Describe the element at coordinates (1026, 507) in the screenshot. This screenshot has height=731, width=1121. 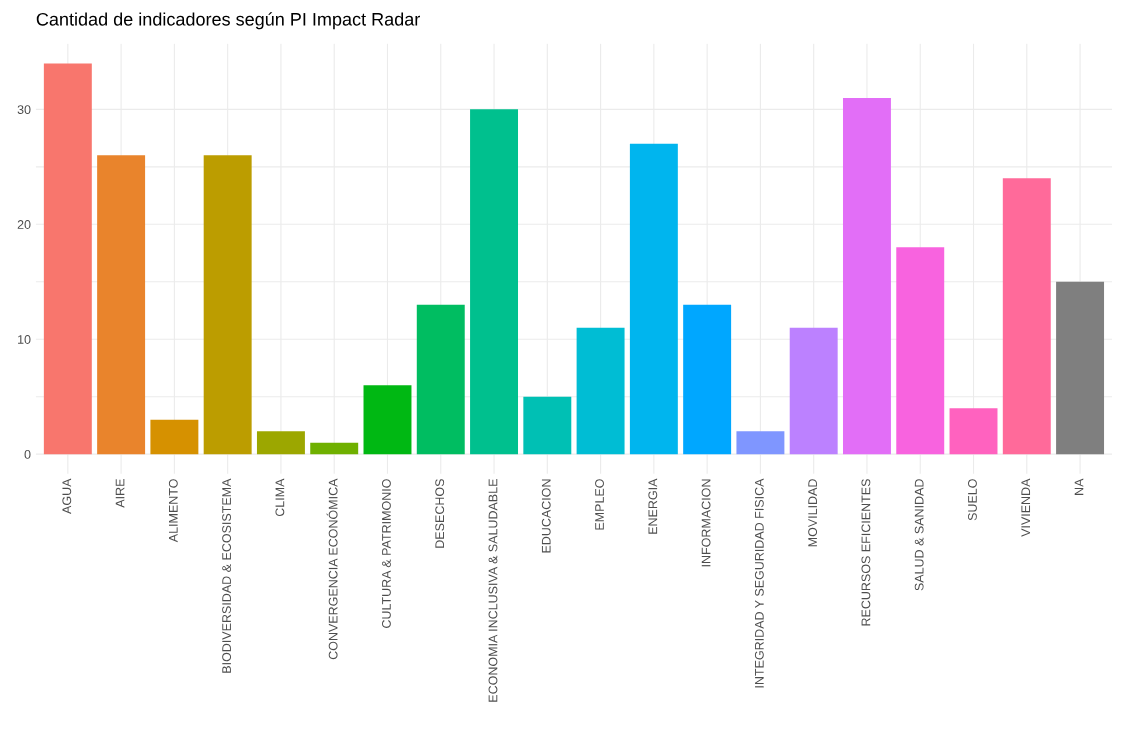
I see `x-tick-label: VIVIENDA` at that location.